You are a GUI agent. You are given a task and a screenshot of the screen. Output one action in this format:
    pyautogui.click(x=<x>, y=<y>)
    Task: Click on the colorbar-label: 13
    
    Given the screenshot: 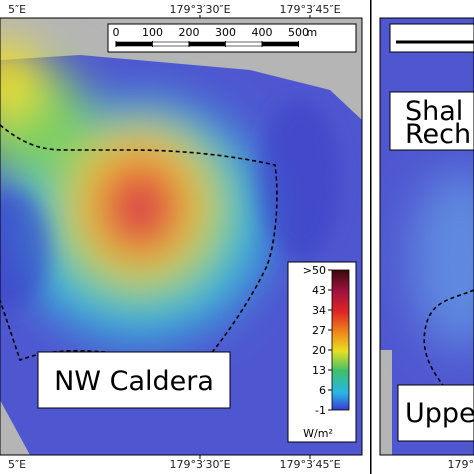 What is the action you would take?
    pyautogui.click(x=319, y=370)
    